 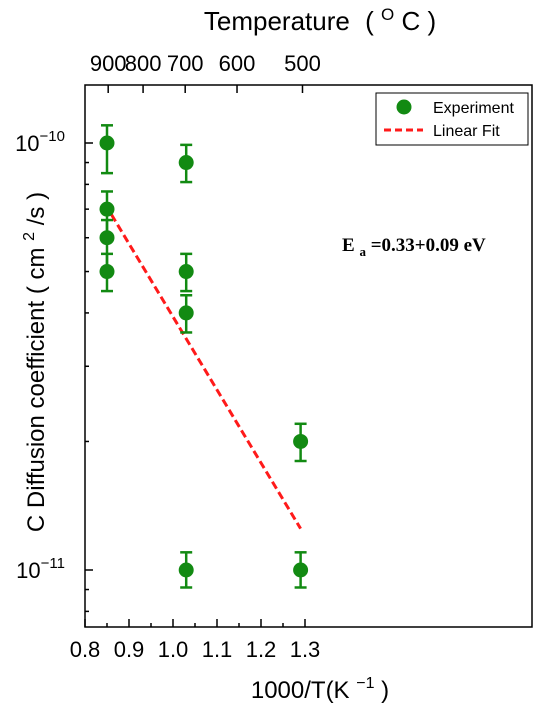 What do you see at coordinates (129, 649) in the screenshot?
I see `x-tick-label: 0.9` at bounding box center [129, 649].